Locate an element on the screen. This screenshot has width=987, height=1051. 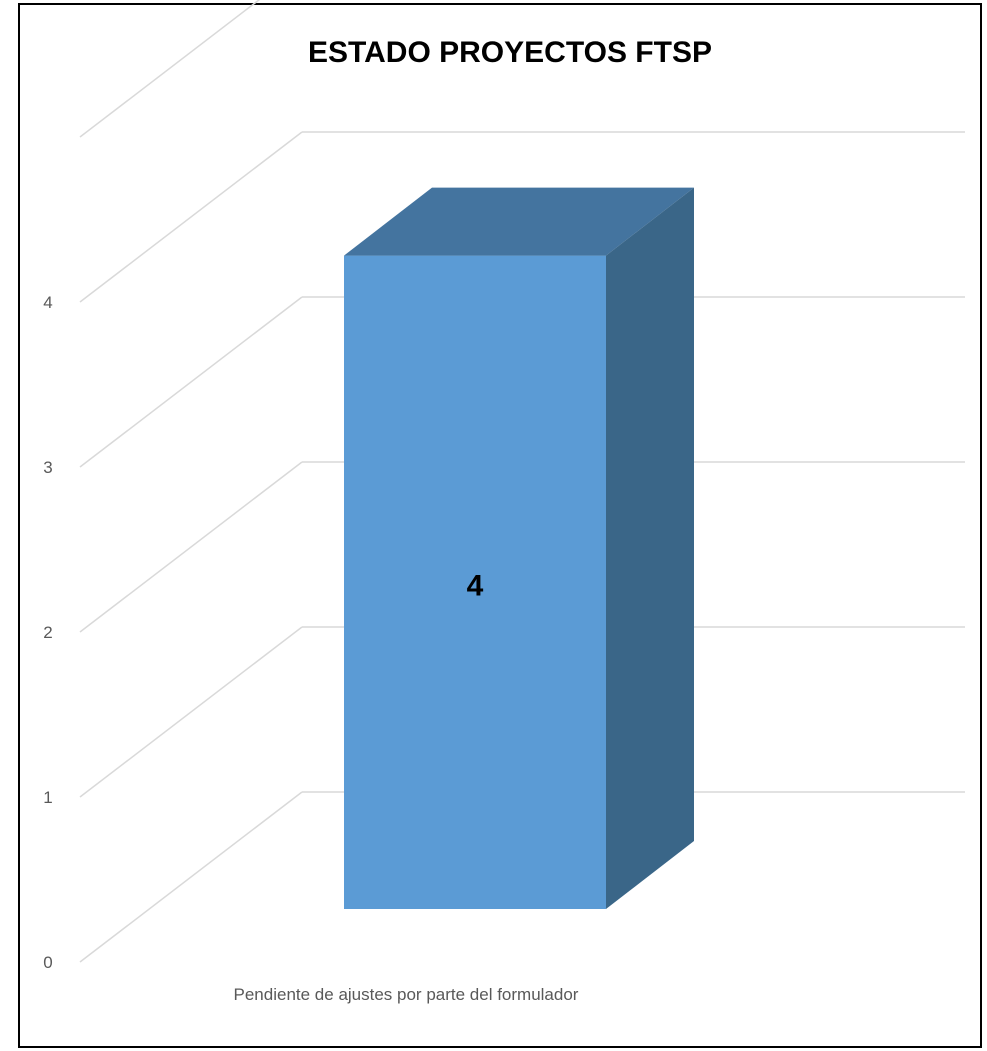
y-tick-label: 0 is located at coordinates (47, 962).